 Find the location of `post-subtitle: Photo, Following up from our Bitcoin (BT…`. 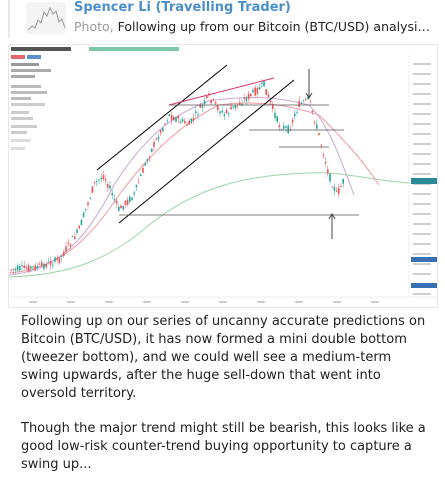

post-subtitle: Photo, Following up from our Bitcoin (BT… is located at coordinates (254, 26).